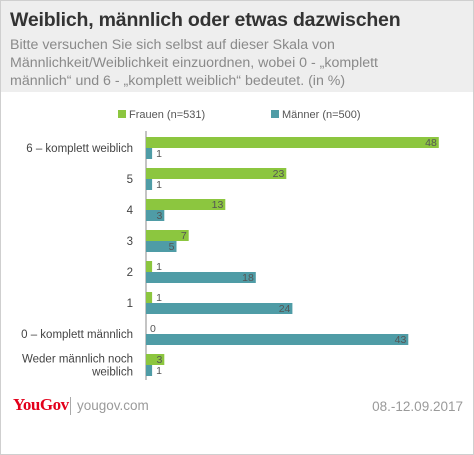 The height and width of the screenshot is (455, 474). Describe the element at coordinates (205, 20) in the screenshot. I see `chart-title: Weiblich, männlich oder etwas dazwischen` at that location.